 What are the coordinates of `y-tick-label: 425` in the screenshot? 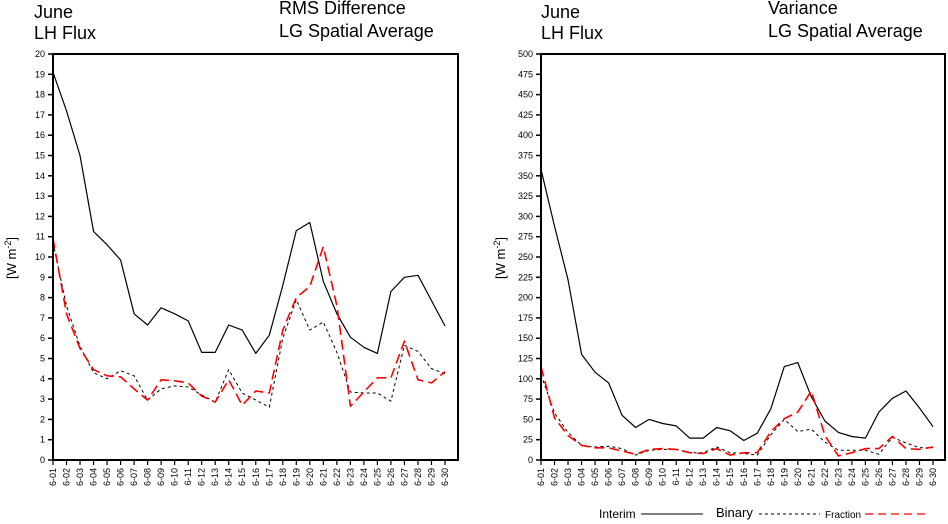 It's located at (525, 115).